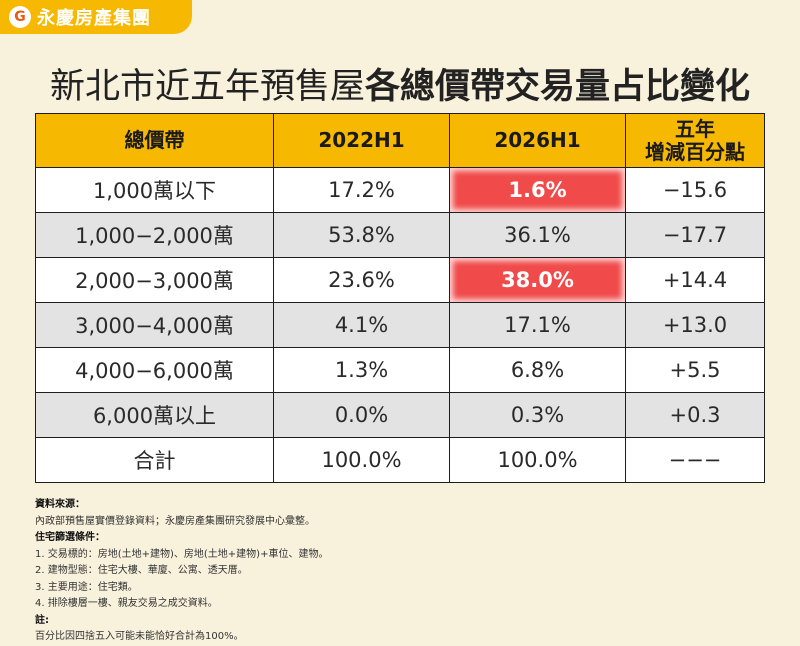 This screenshot has height=646, width=800. What do you see at coordinates (154, 280) in the screenshot?
I see `cell-price-band: 2,000−3,000萬` at bounding box center [154, 280].